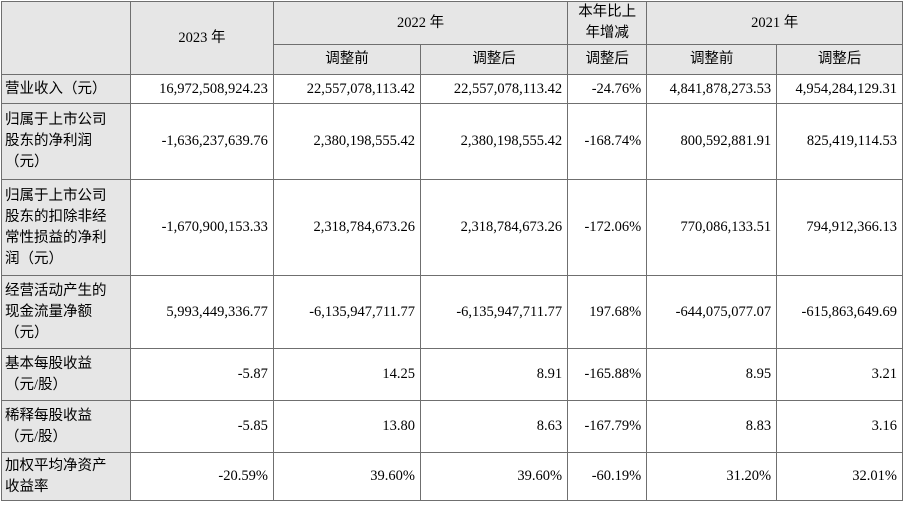 Image resolution: width=904 pixels, height=523 pixels. I want to click on row-label-line: 收益率, so click(27, 486).